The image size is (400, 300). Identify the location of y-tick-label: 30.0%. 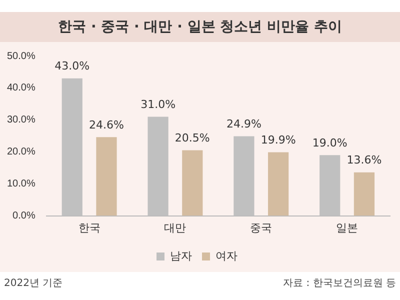
(21, 120).